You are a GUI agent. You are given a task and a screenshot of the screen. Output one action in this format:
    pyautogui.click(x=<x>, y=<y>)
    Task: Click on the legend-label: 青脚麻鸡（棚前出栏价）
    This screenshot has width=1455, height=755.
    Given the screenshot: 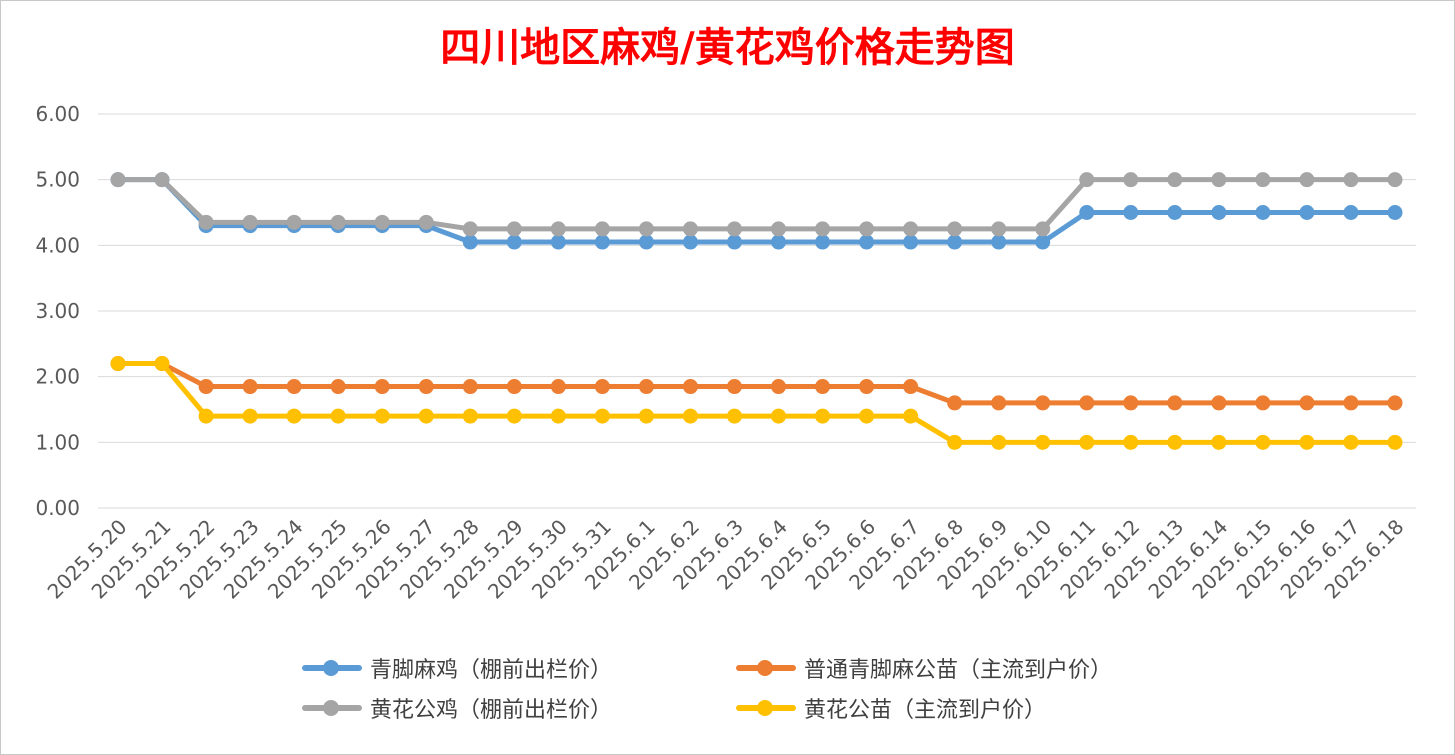 What is the action you would take?
    pyautogui.click(x=491, y=670)
    